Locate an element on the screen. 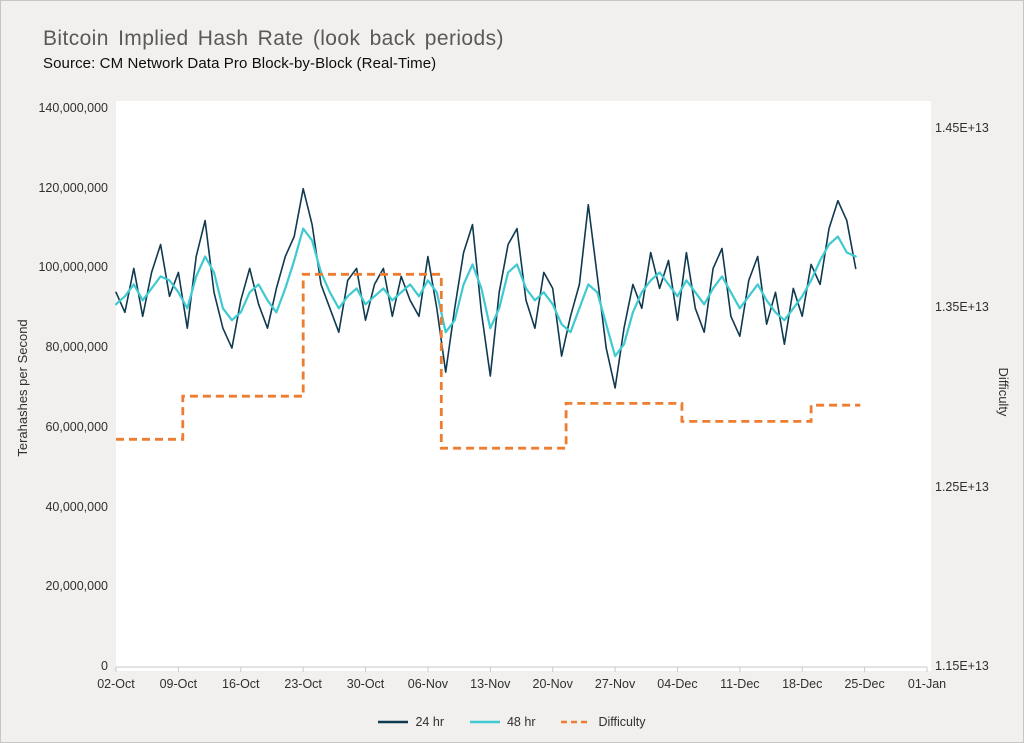 The width and height of the screenshot is (1024, 743). right-axis-title: Difficulty is located at coordinates (1003, 392).